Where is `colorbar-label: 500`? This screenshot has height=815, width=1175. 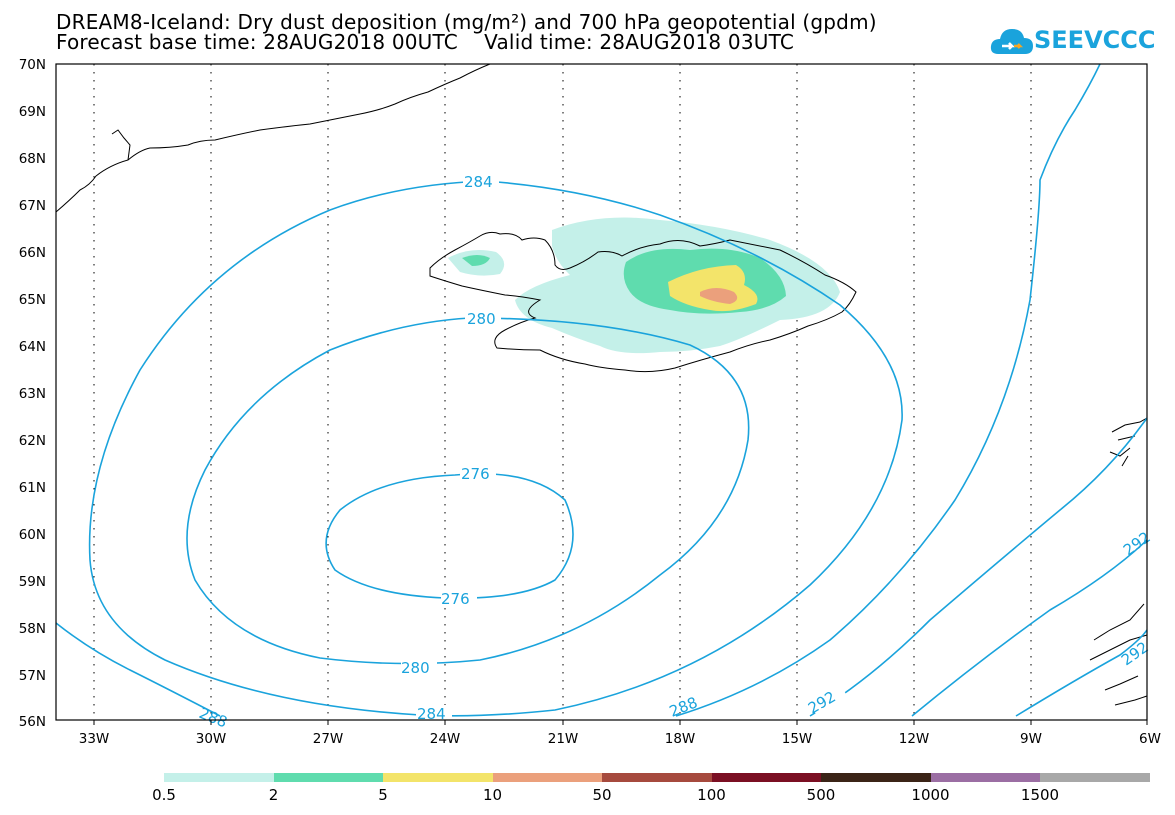 colorbar-label: 500 is located at coordinates (821, 795).